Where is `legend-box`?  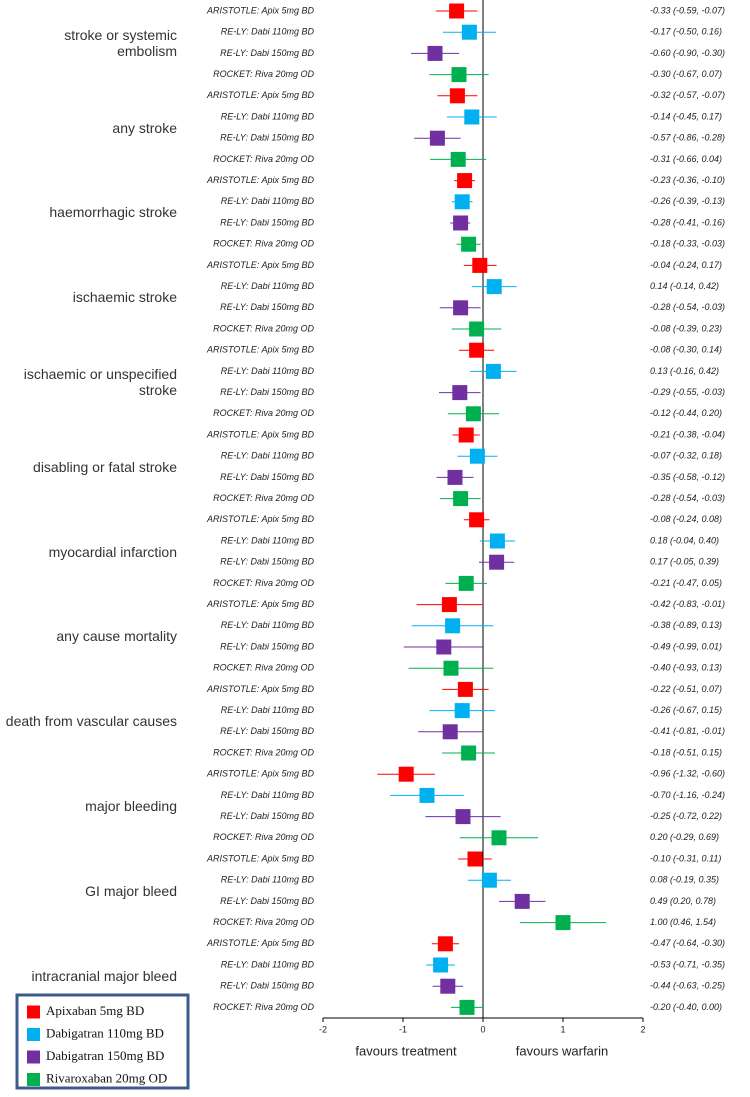
legend-box is located at coordinates (102, 1041).